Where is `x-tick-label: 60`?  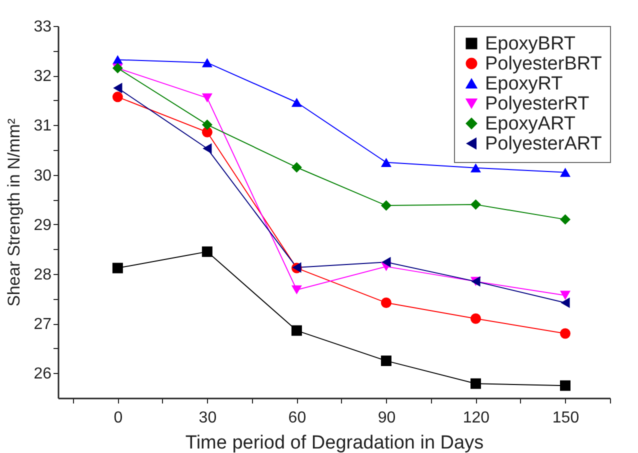 x-tick-label: 60 is located at coordinates (297, 418).